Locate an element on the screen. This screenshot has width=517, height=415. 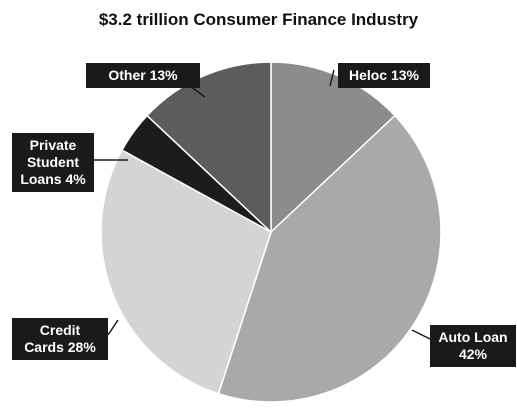
value-label: 42% is located at coordinates (473, 354).